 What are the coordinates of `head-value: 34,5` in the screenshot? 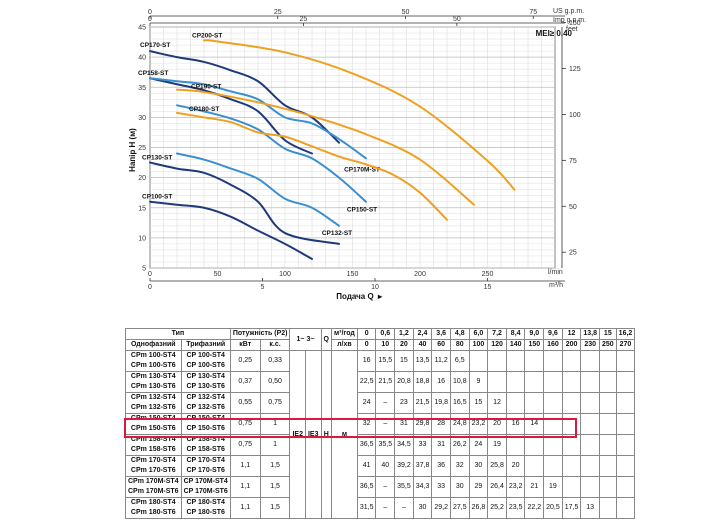 It's located at (404, 445).